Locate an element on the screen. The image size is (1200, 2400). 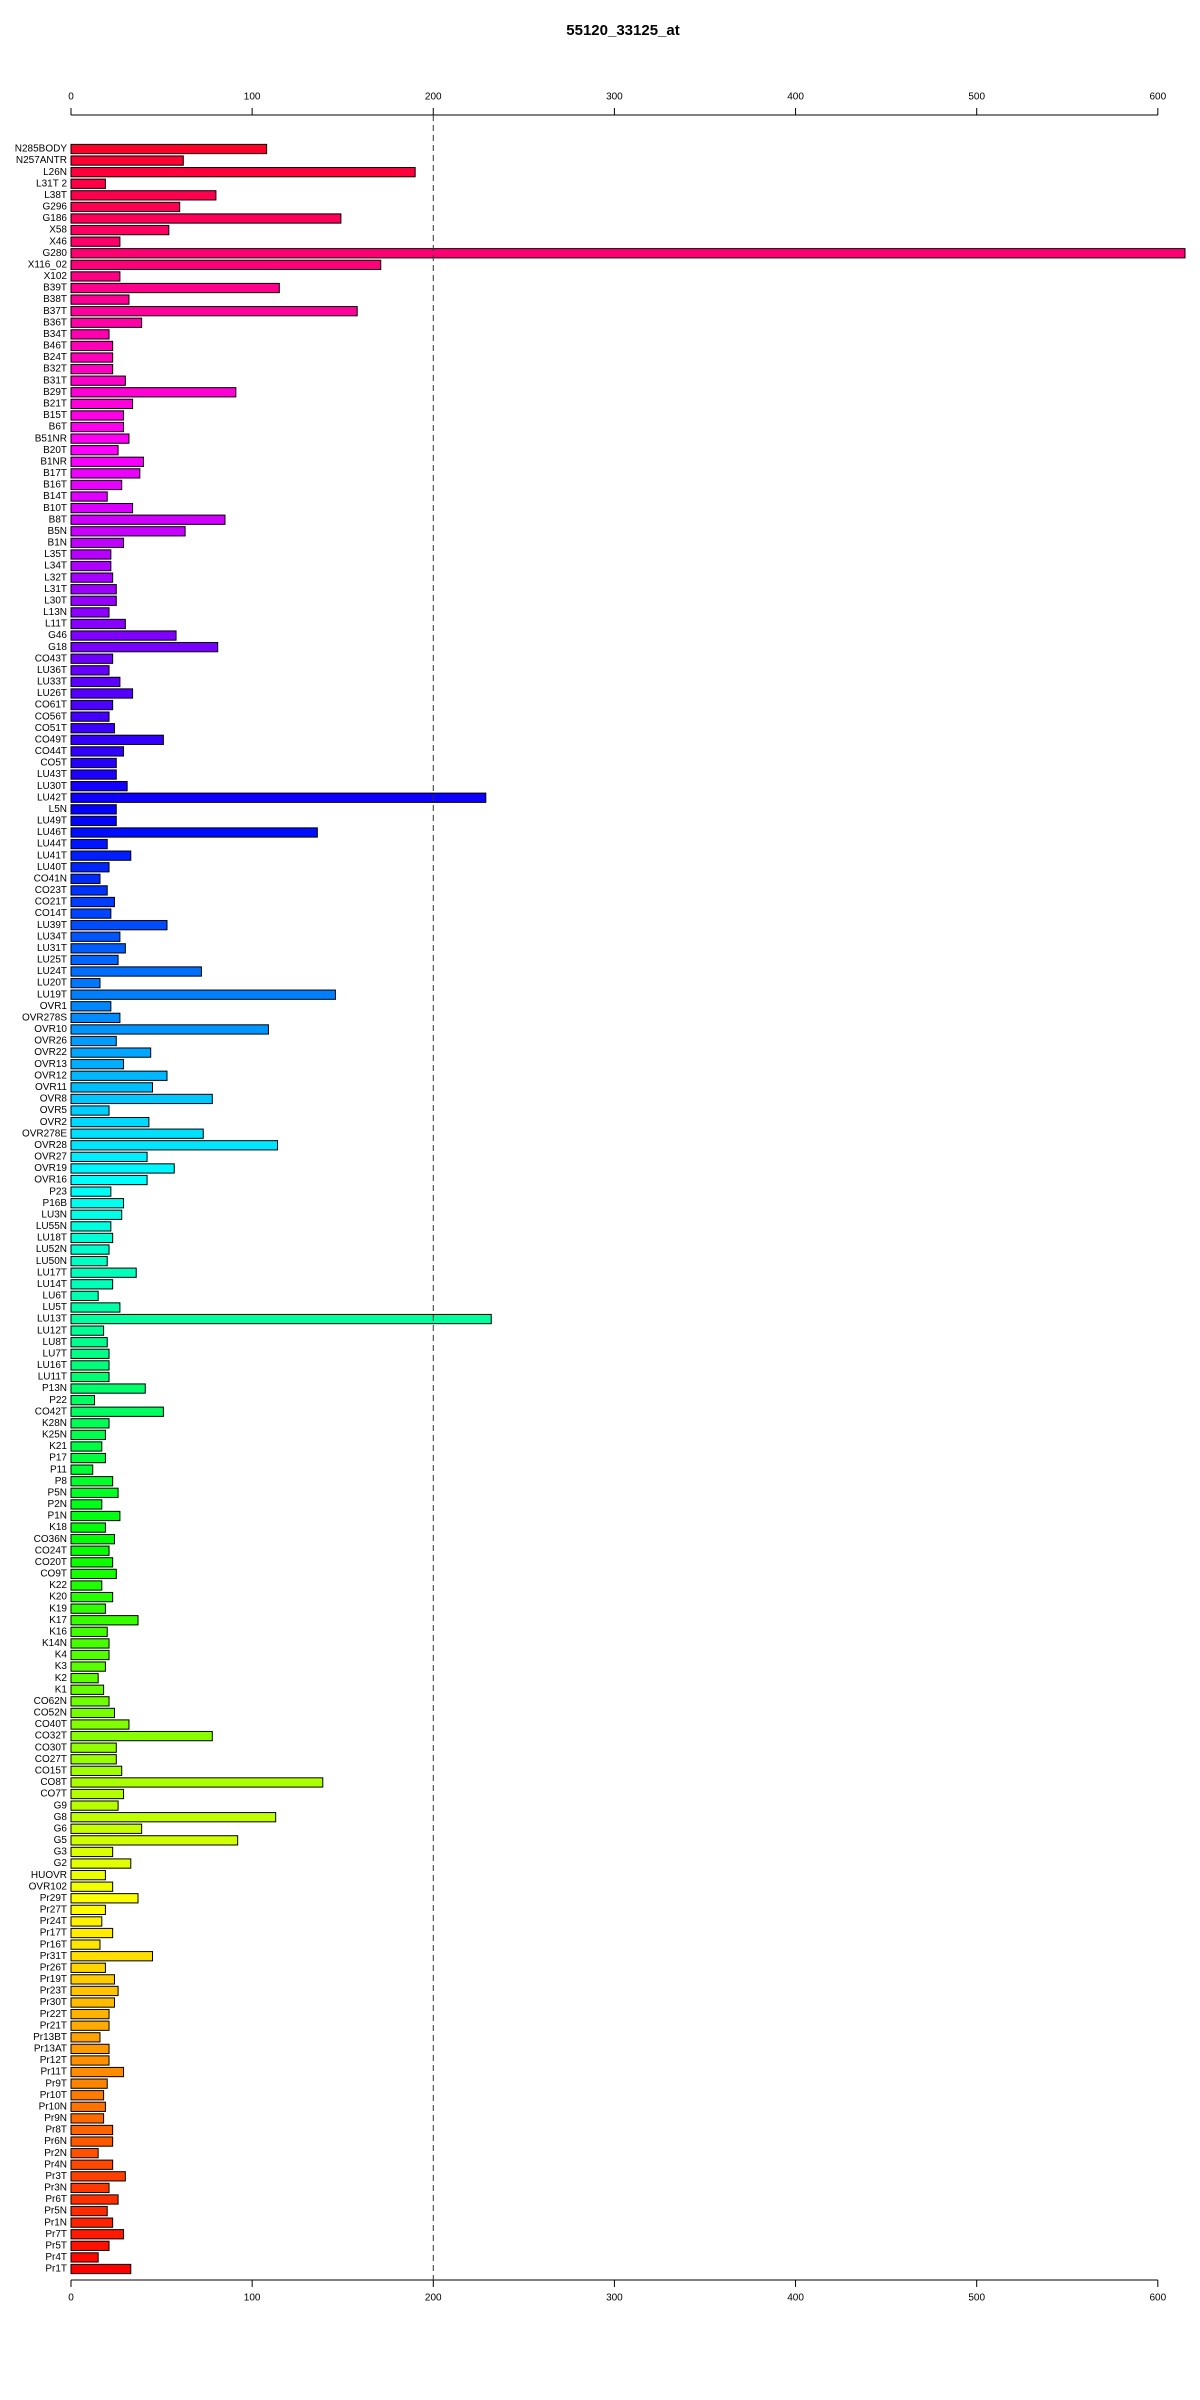
y-tick-label: CO49T is located at coordinates (51, 739).